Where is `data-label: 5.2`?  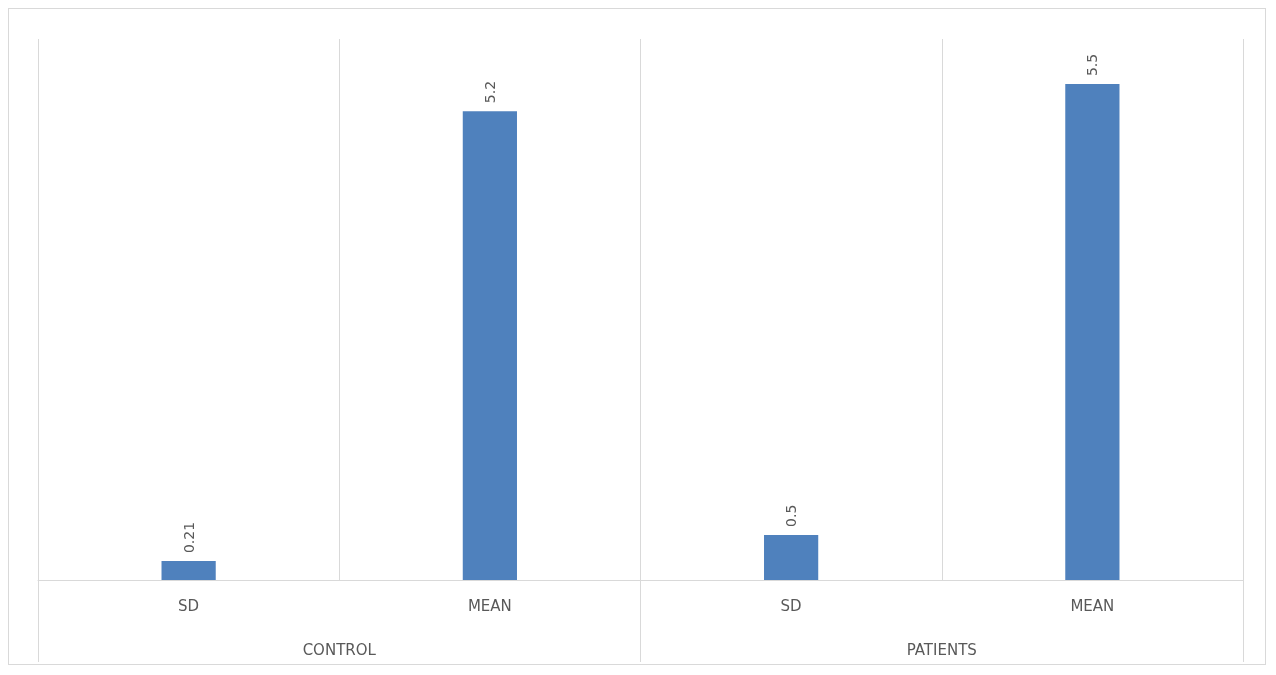 data-label: 5.2 is located at coordinates (489, 92).